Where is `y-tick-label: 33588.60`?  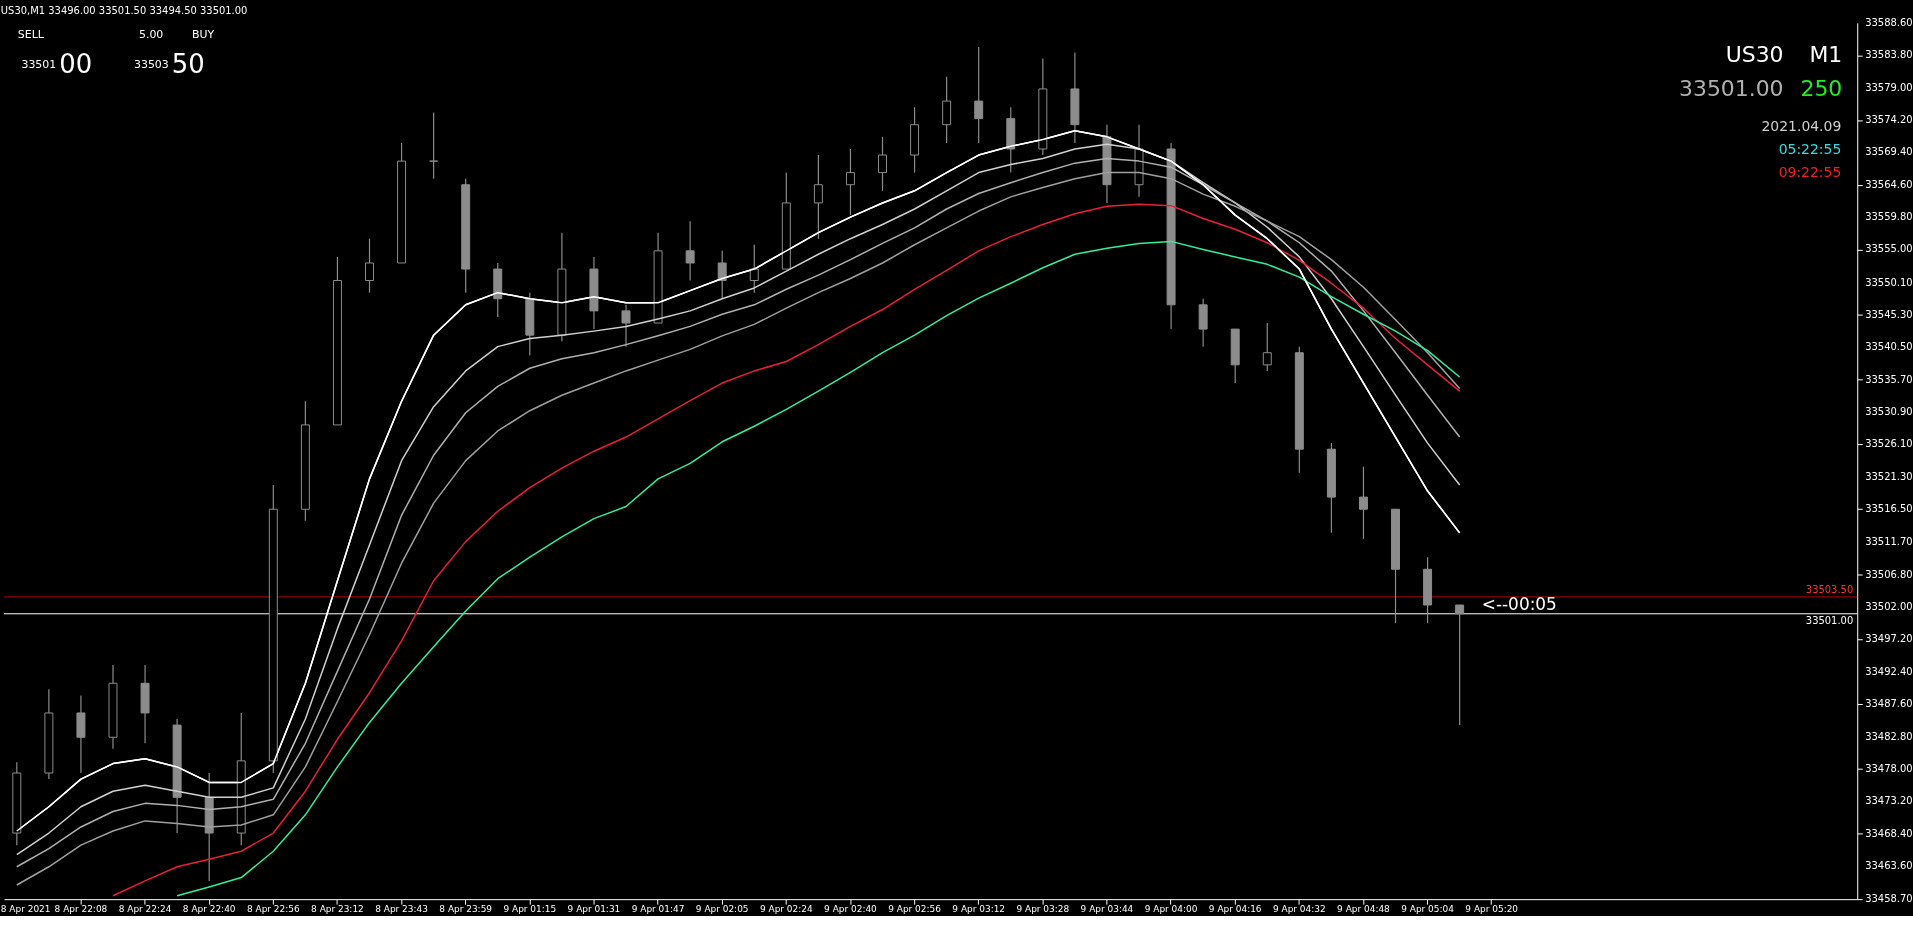 y-tick-label: 33588.60 is located at coordinates (1889, 22).